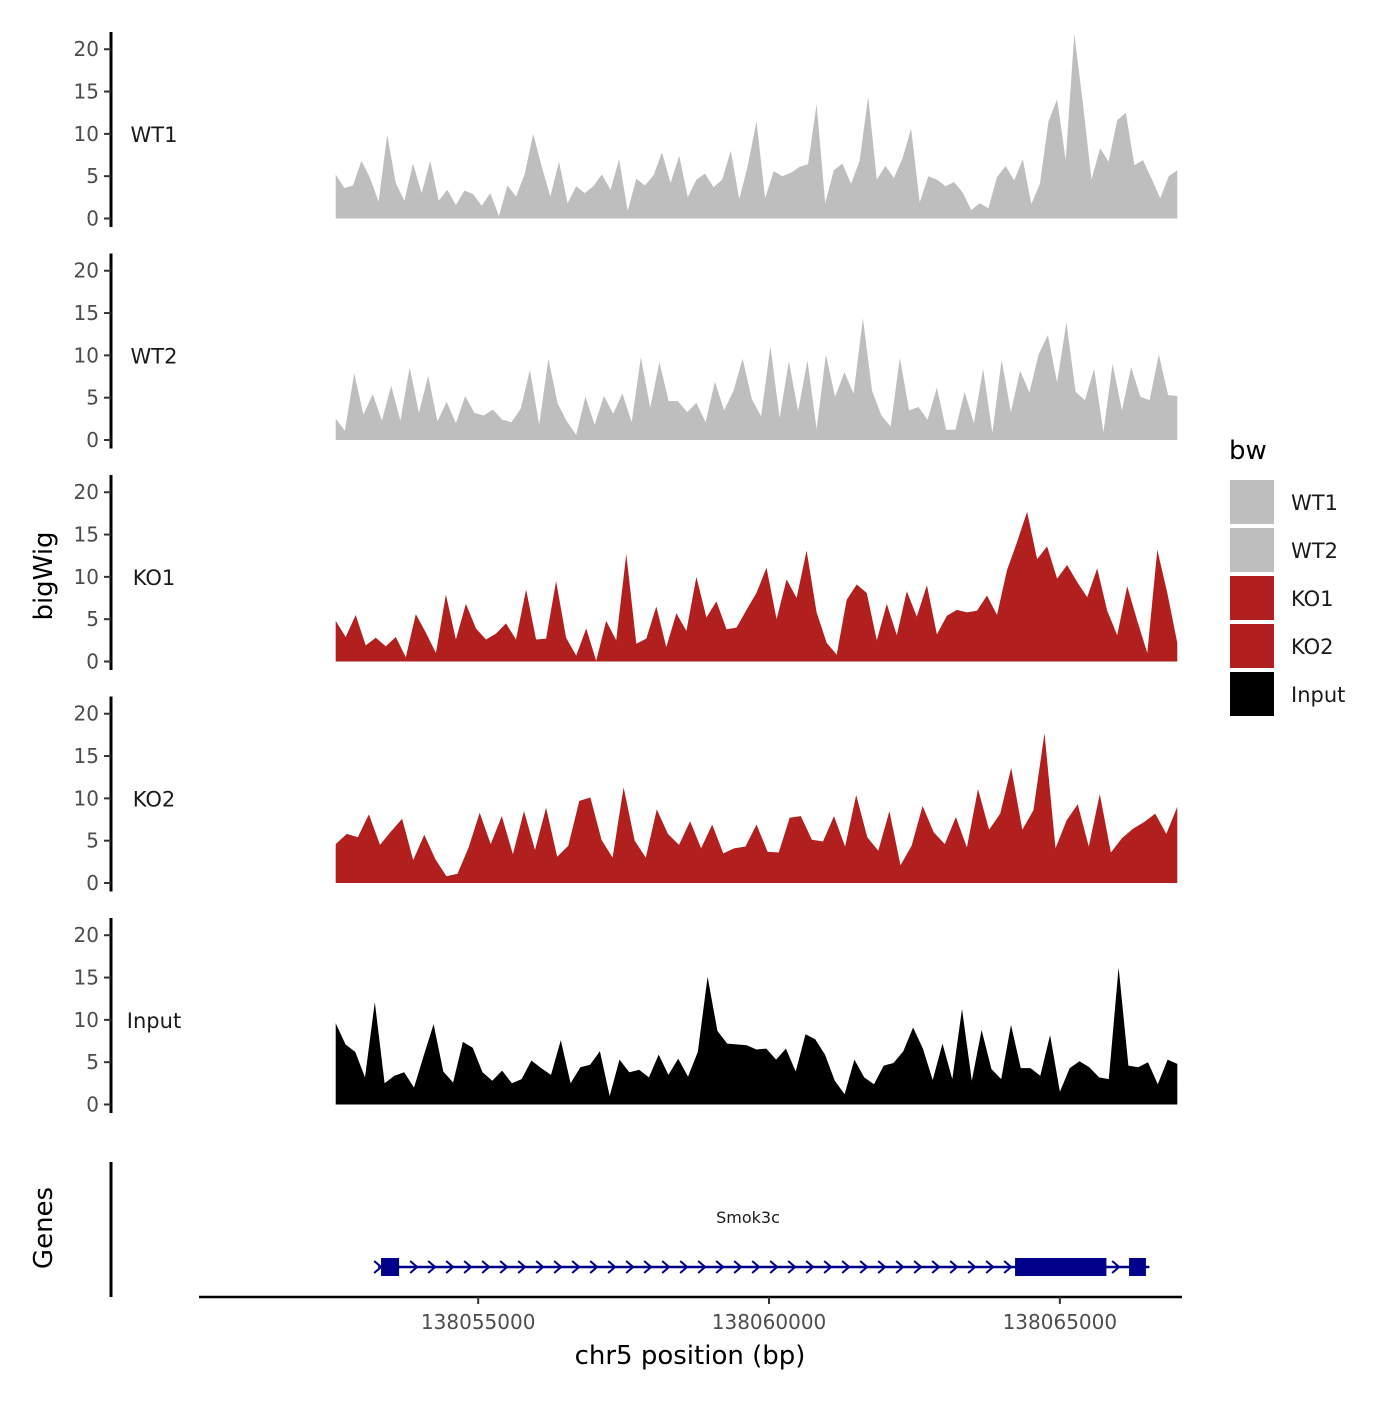 The image size is (1400, 1404). What do you see at coordinates (154, 578) in the screenshot?
I see `track-ko1-label: KO1` at bounding box center [154, 578].